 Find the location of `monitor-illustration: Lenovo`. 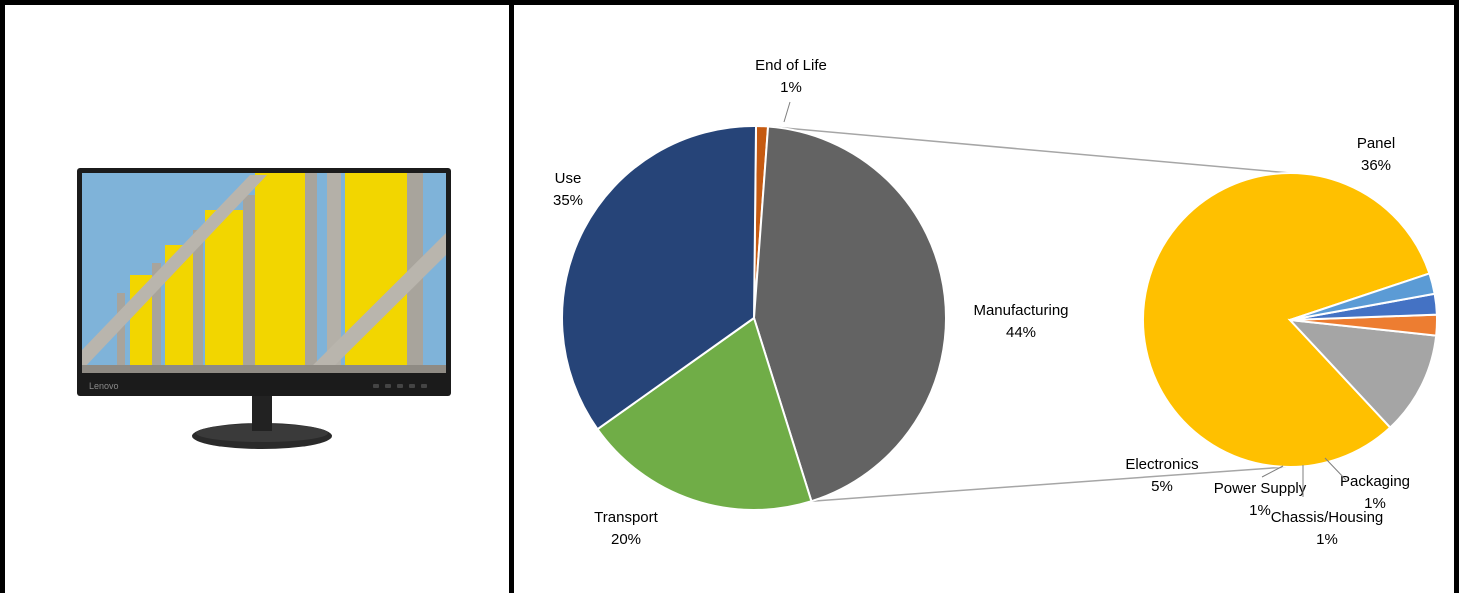

monitor-illustration: Lenovo is located at coordinates (264, 308).